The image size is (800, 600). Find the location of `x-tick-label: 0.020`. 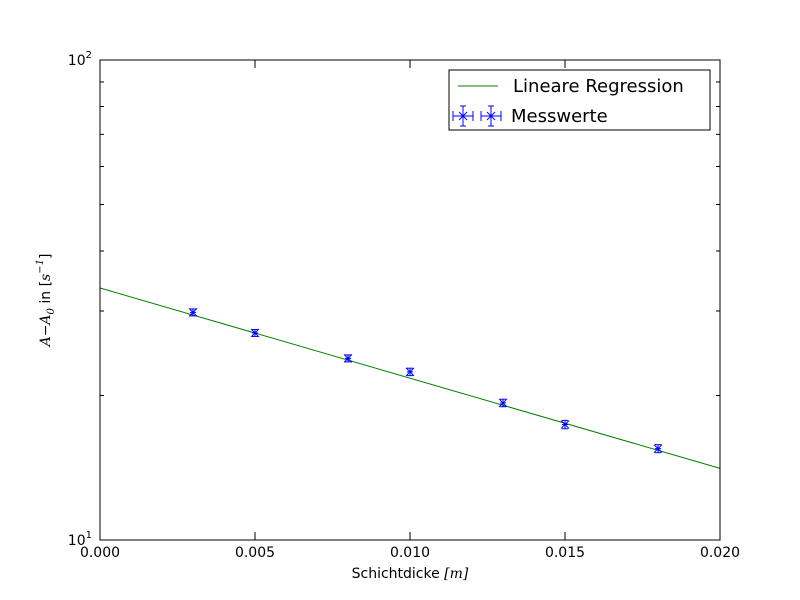

x-tick-label: 0.020 is located at coordinates (720, 553).